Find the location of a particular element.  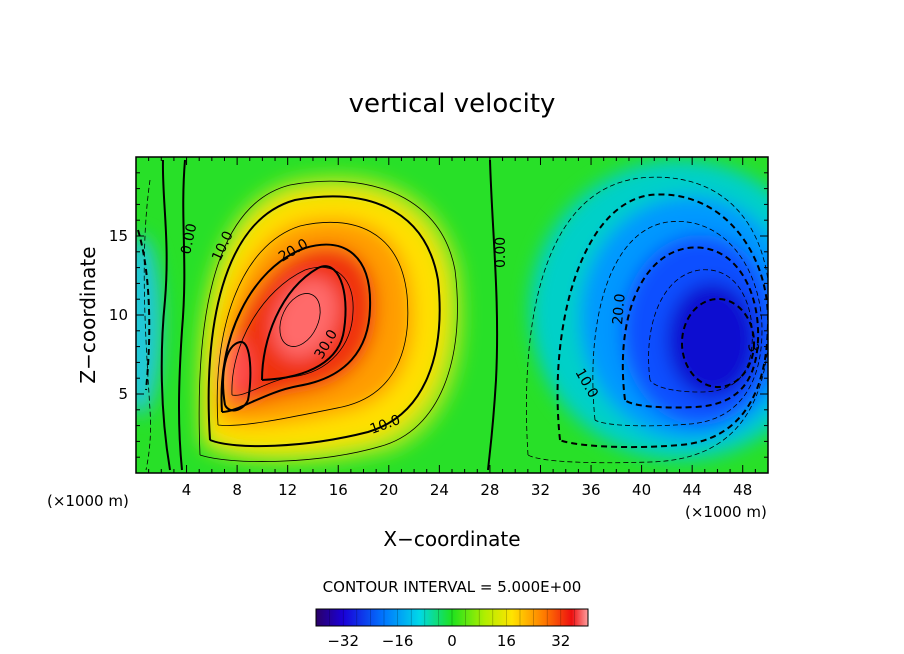

x-tick-label: 20 is located at coordinates (388, 490).